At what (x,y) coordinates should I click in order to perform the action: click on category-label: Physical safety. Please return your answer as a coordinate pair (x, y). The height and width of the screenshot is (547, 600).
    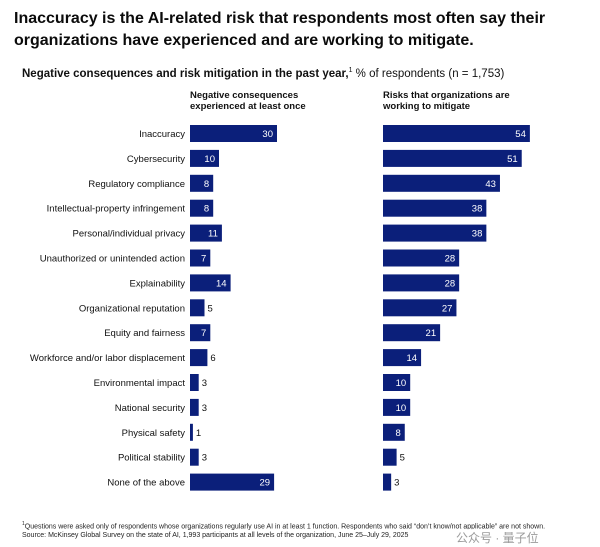
    Looking at the image, I should click on (154, 433).